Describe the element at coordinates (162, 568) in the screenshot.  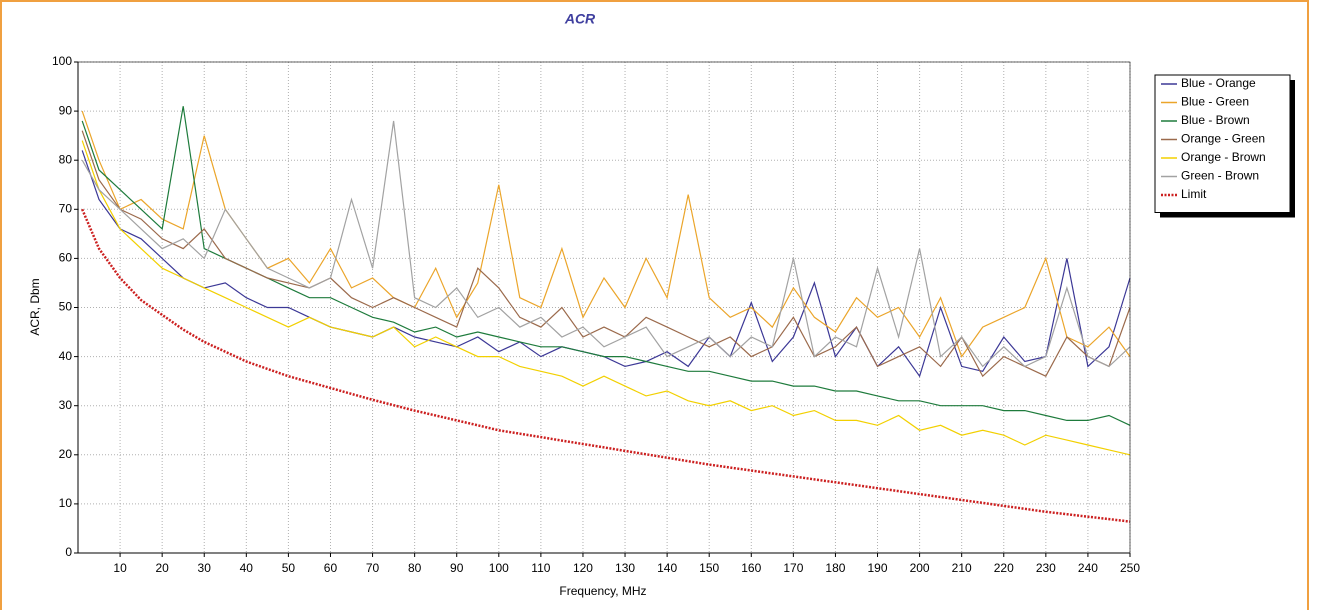
I see `x-tick-label: 20` at that location.